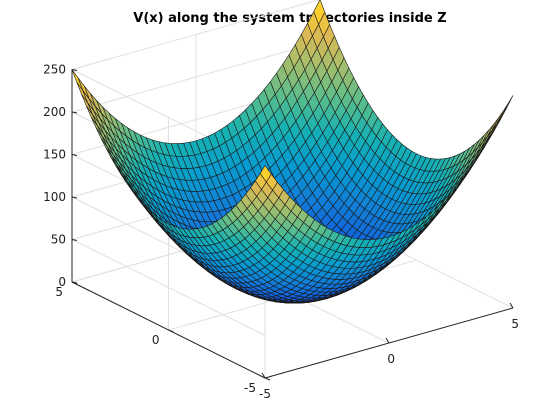 The height and width of the screenshot is (420, 560). Describe the element at coordinates (507, 105) in the screenshot. I see `surface-face` at that location.